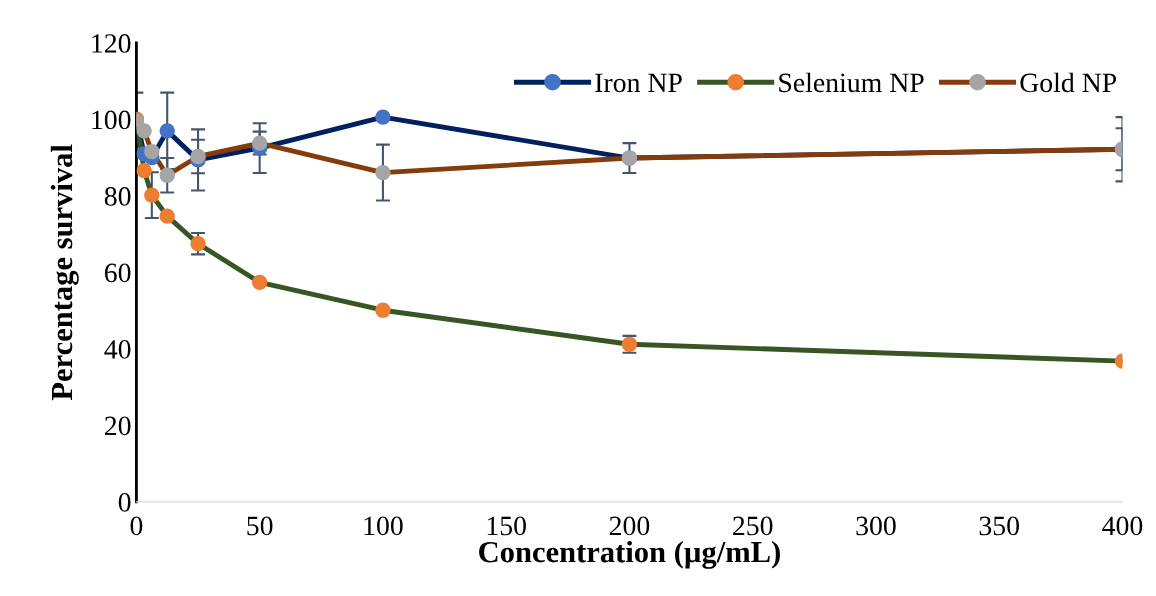 The height and width of the screenshot is (596, 1156). Describe the element at coordinates (638, 83) in the screenshot. I see `legend-label: Iron NP` at that location.